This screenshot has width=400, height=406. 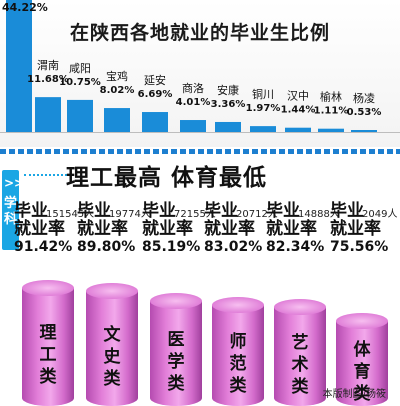 What do you see at coordinates (130, 214) in the screenshot?
I see `graduate-count: 19774人` at bounding box center [130, 214].